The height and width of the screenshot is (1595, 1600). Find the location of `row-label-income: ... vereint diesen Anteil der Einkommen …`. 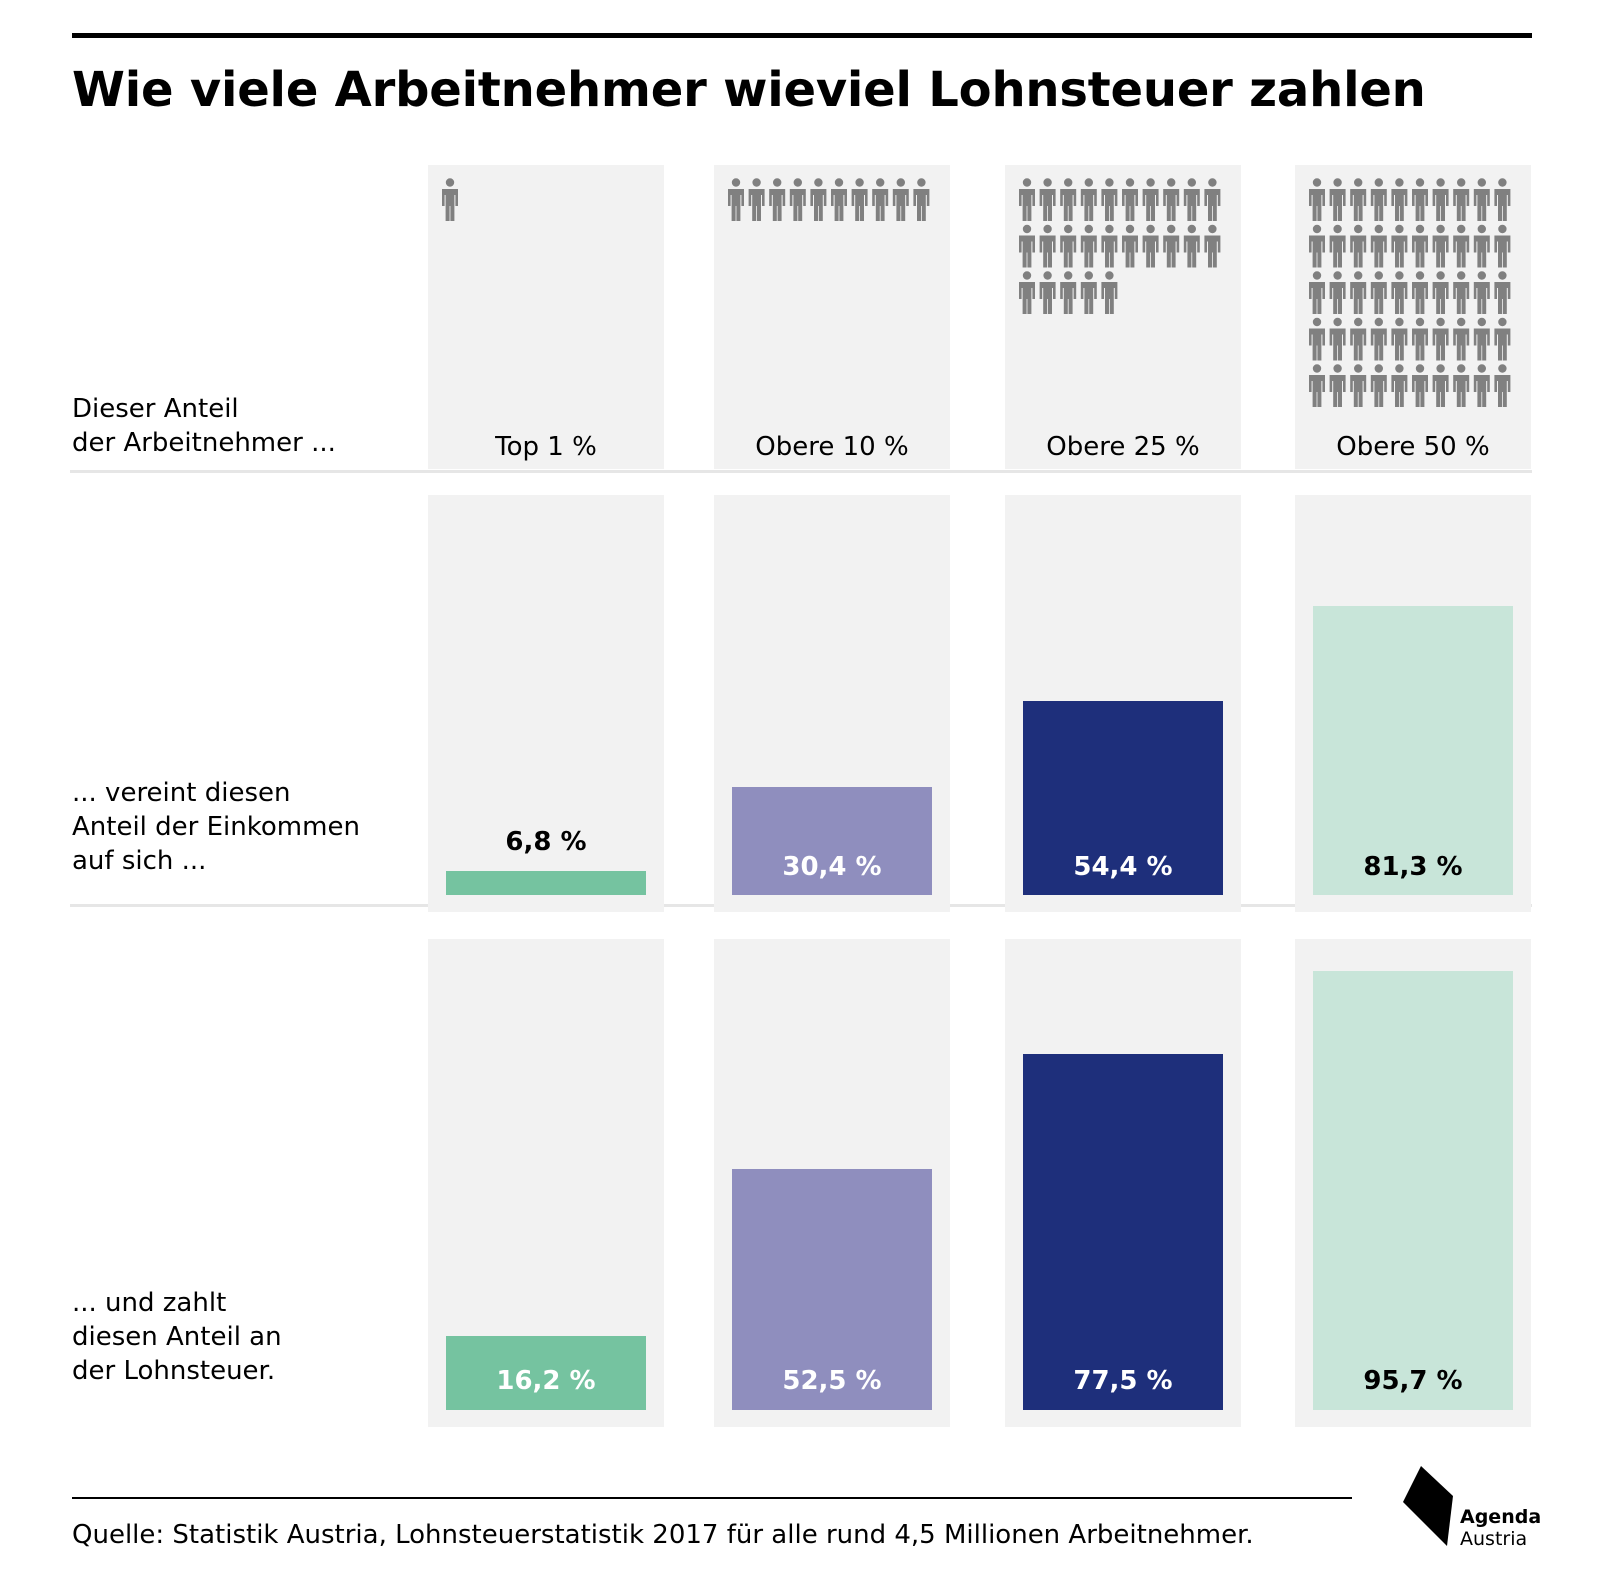

row-label-income: ... vereint diesen Anteil der Einkommen … is located at coordinates (216, 827).